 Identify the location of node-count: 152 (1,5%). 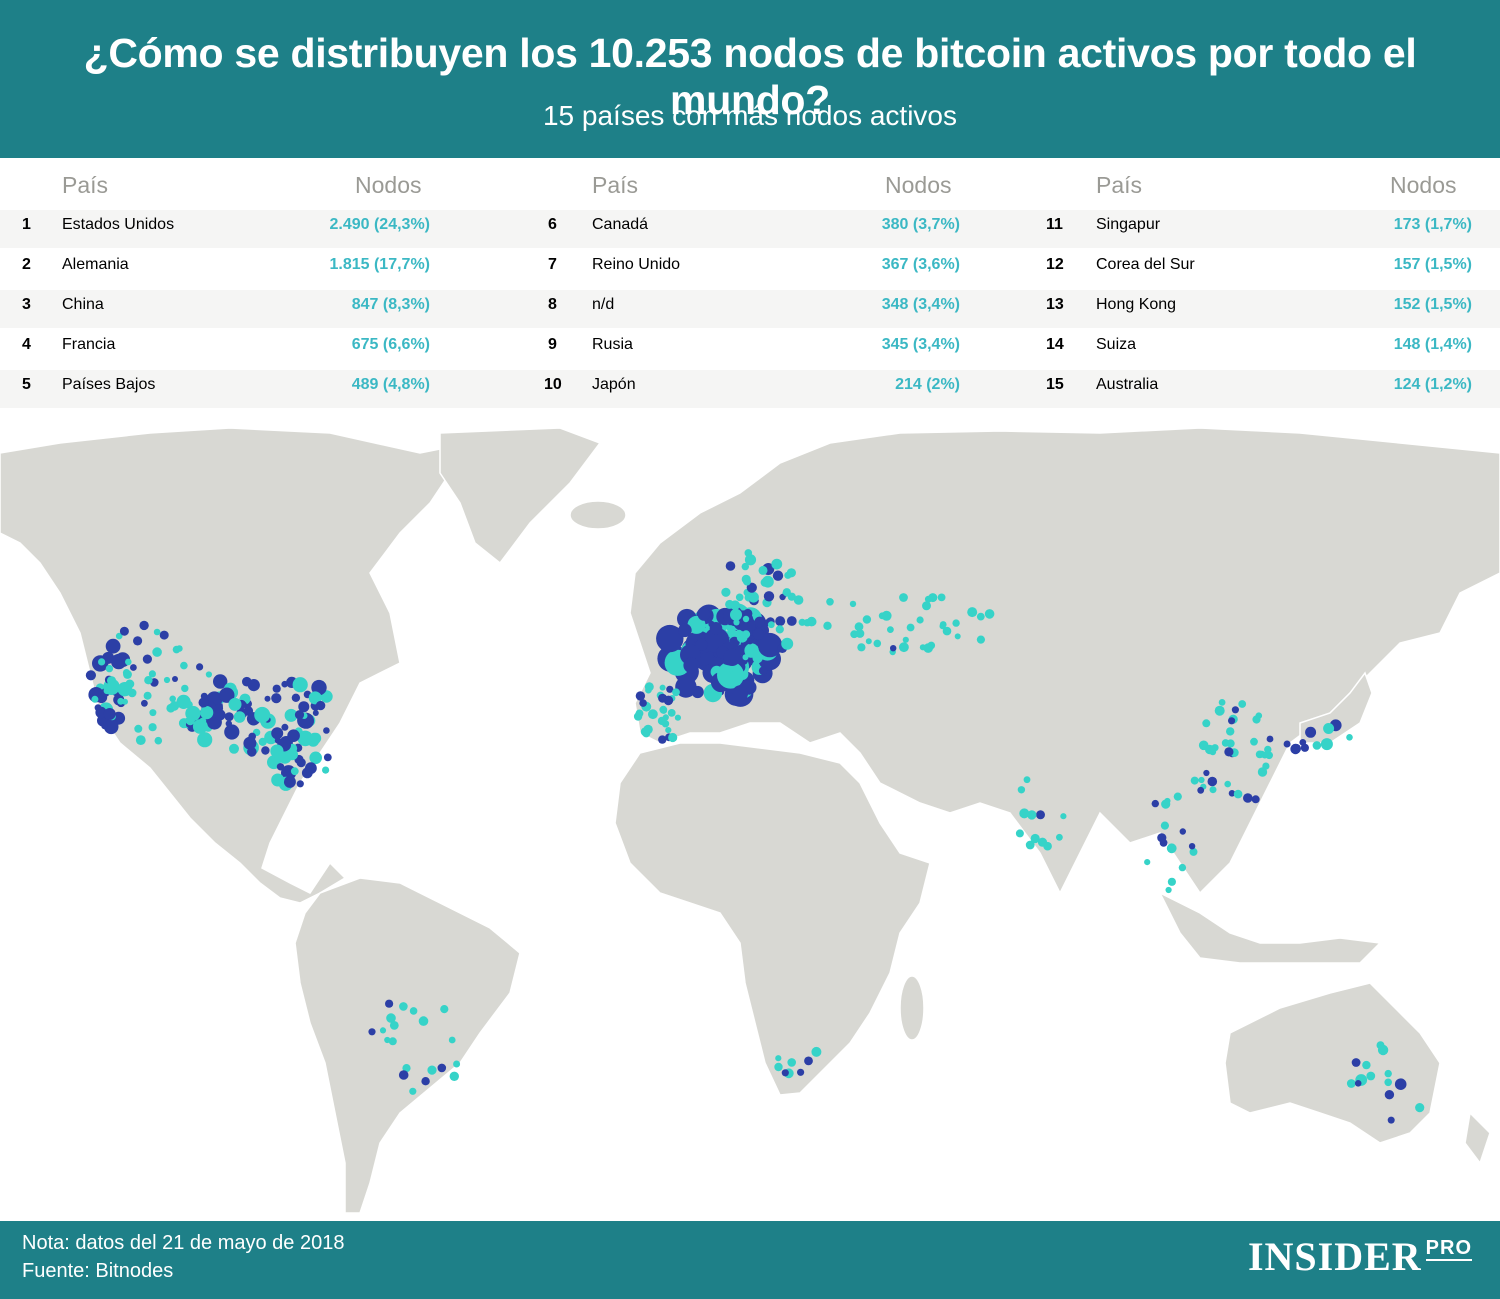
(1432, 304).